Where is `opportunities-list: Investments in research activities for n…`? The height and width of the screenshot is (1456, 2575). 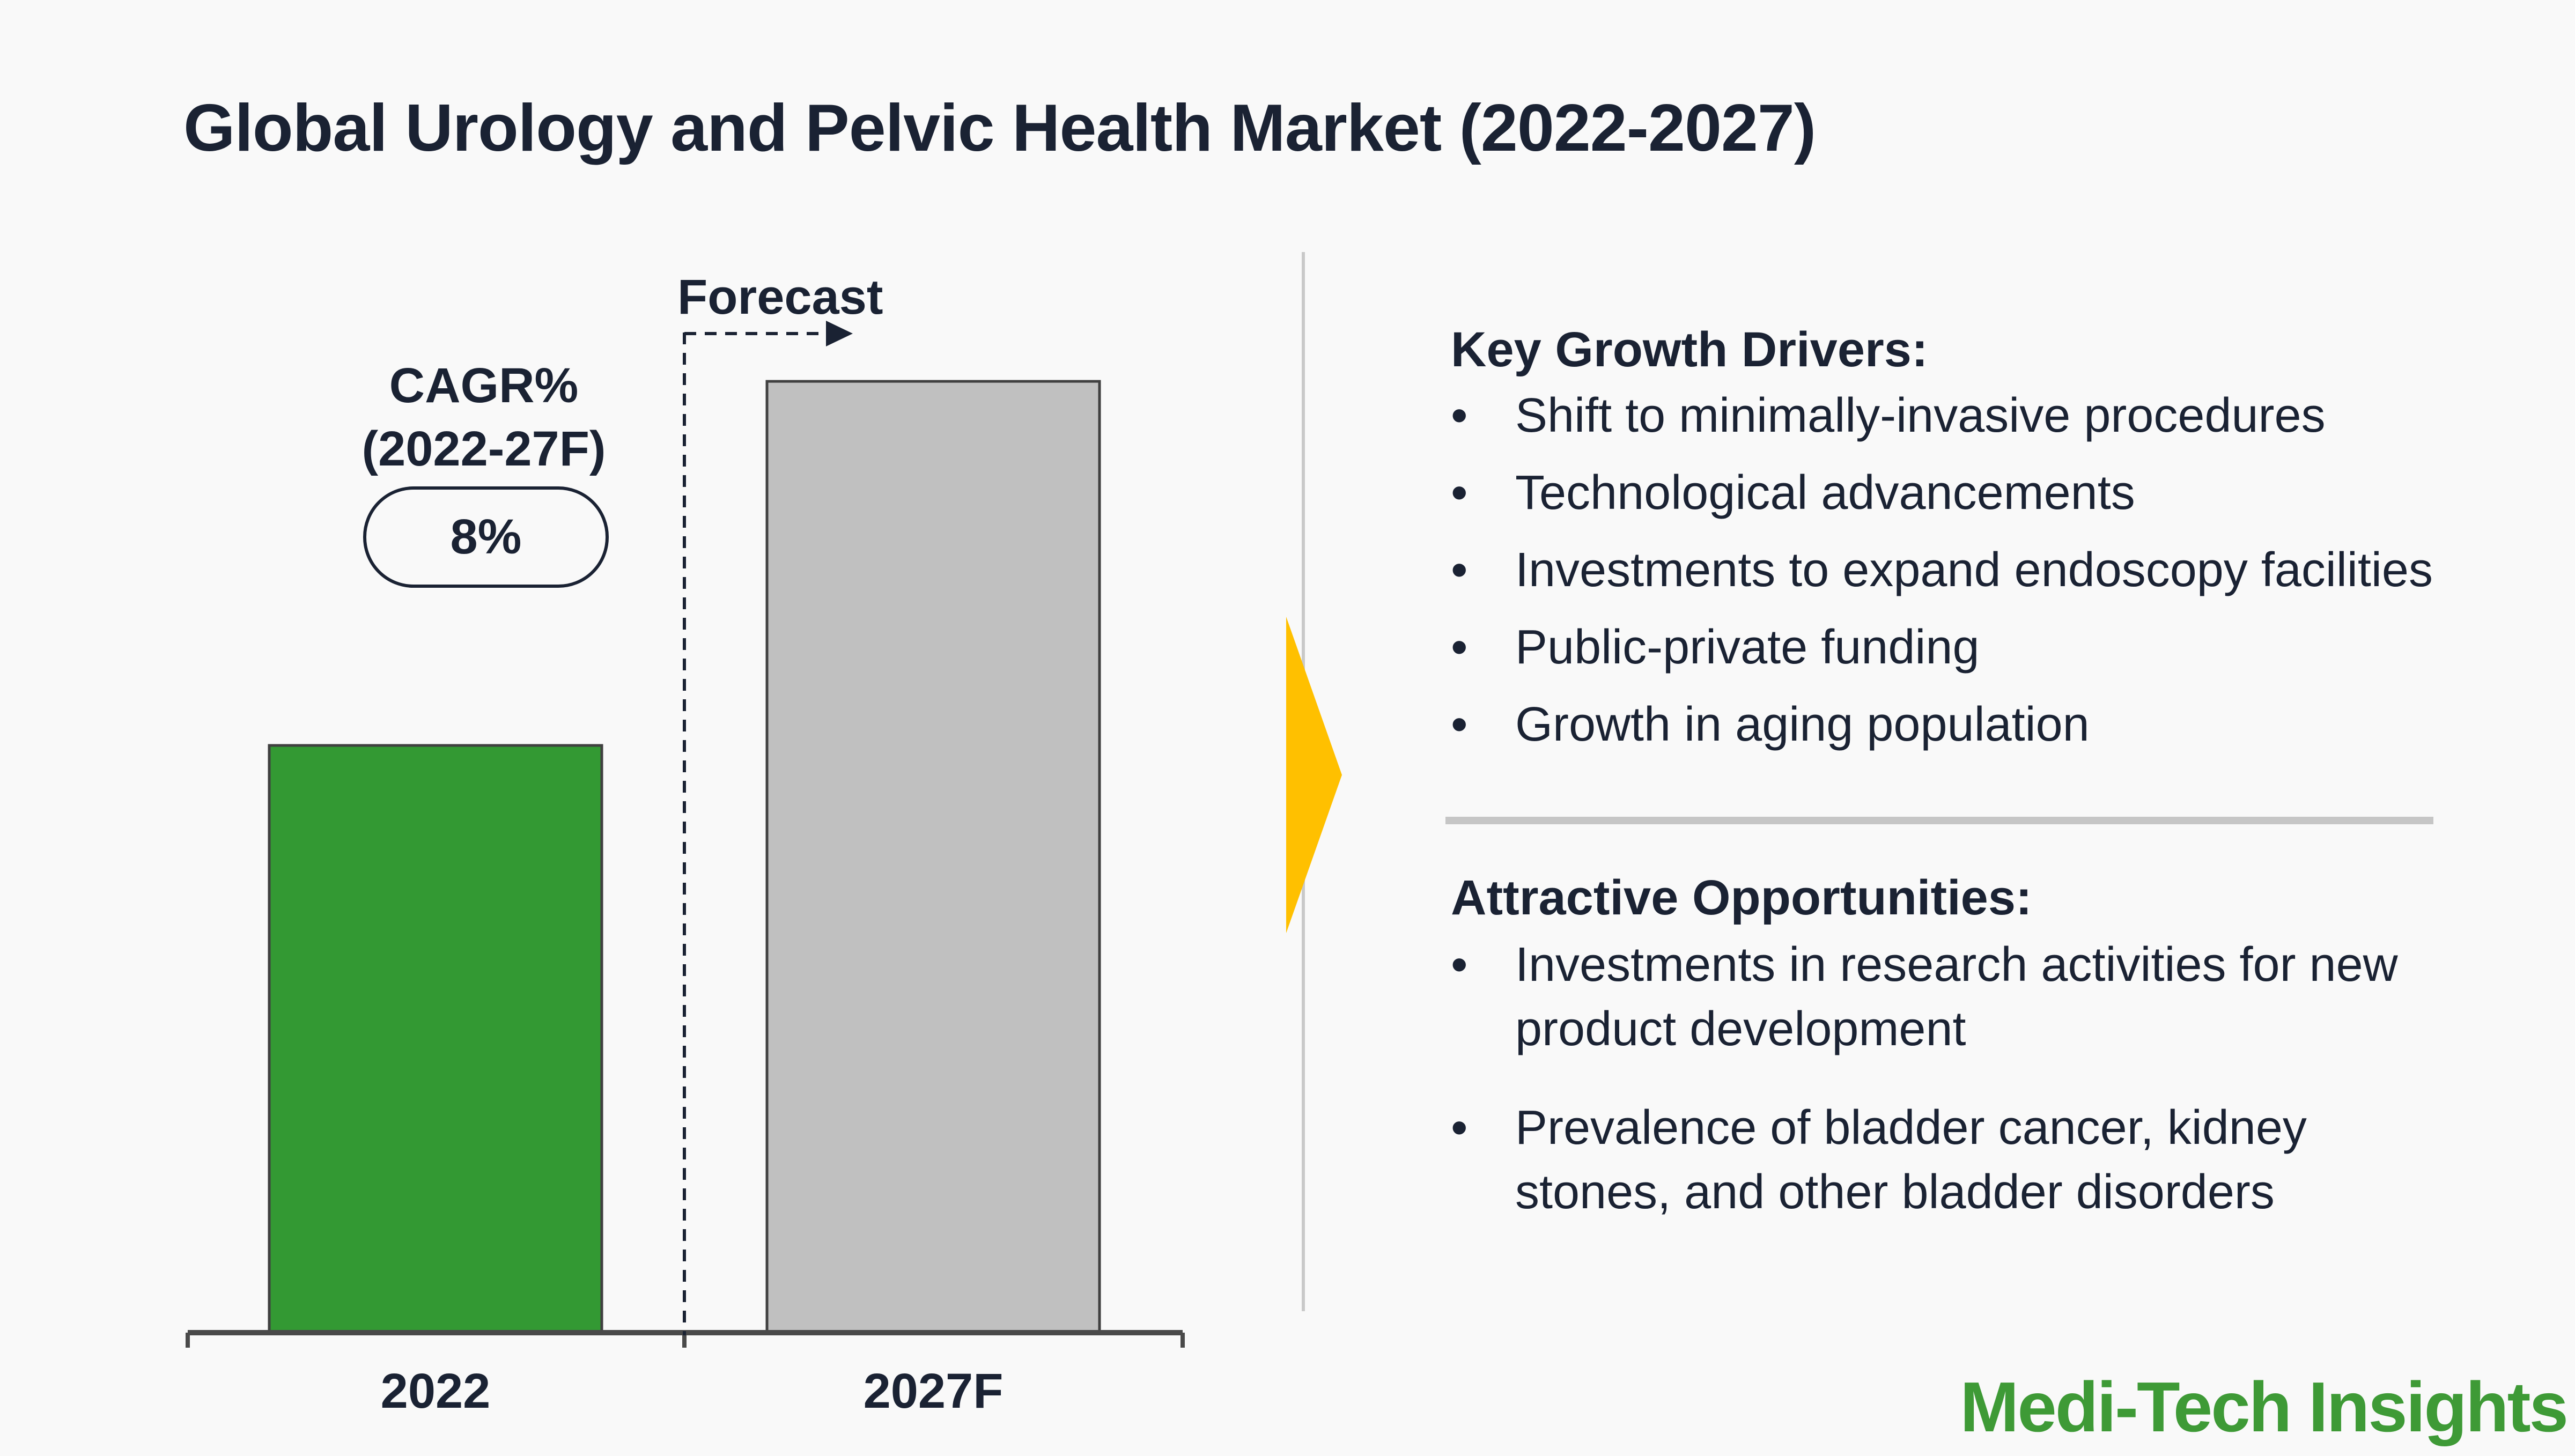
opportunities-list: Investments in research activities for n… is located at coordinates (1947, 1078).